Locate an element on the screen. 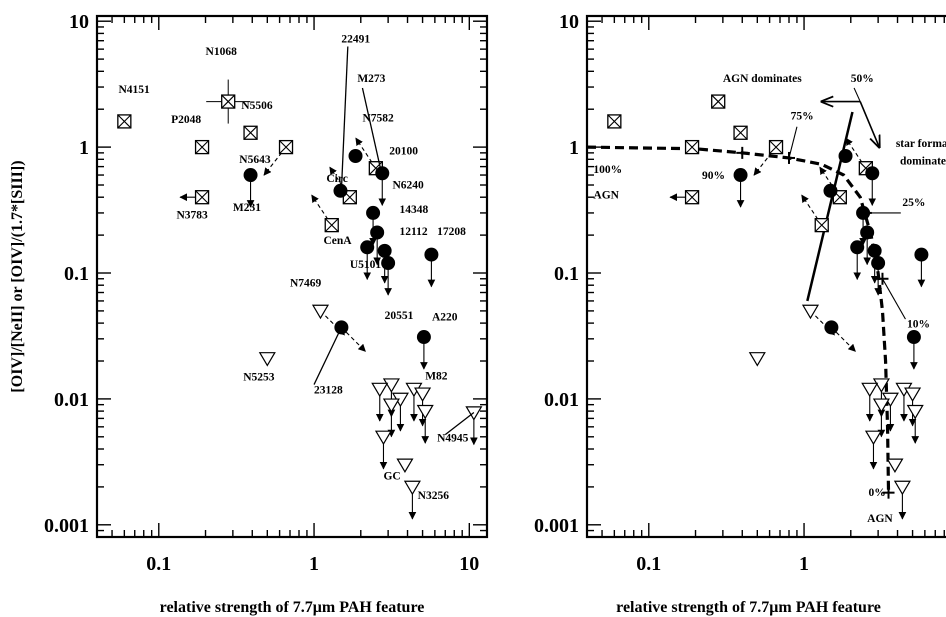 The height and width of the screenshot is (617, 946). chart-1-y-tick-label: 0.001 is located at coordinates (556, 526).